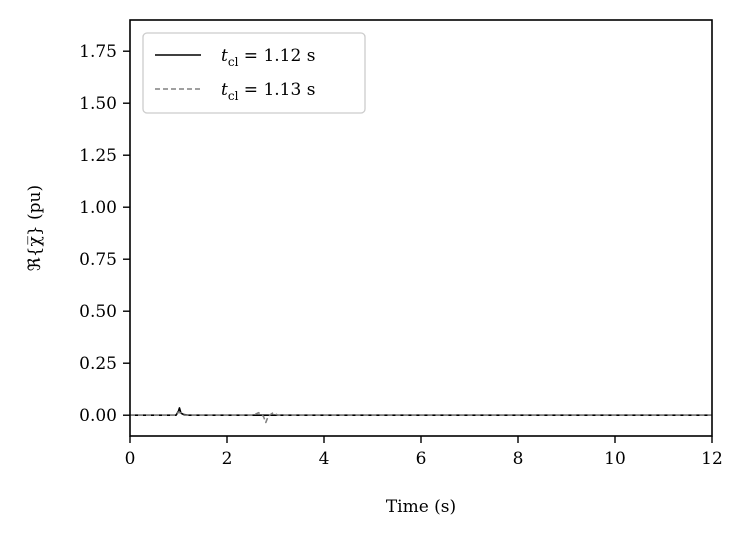 Image resolution: width=748 pixels, height=543 pixels. I want to click on legend: tcl = 1.12 s tcl = 1.13 s, so click(254, 73).